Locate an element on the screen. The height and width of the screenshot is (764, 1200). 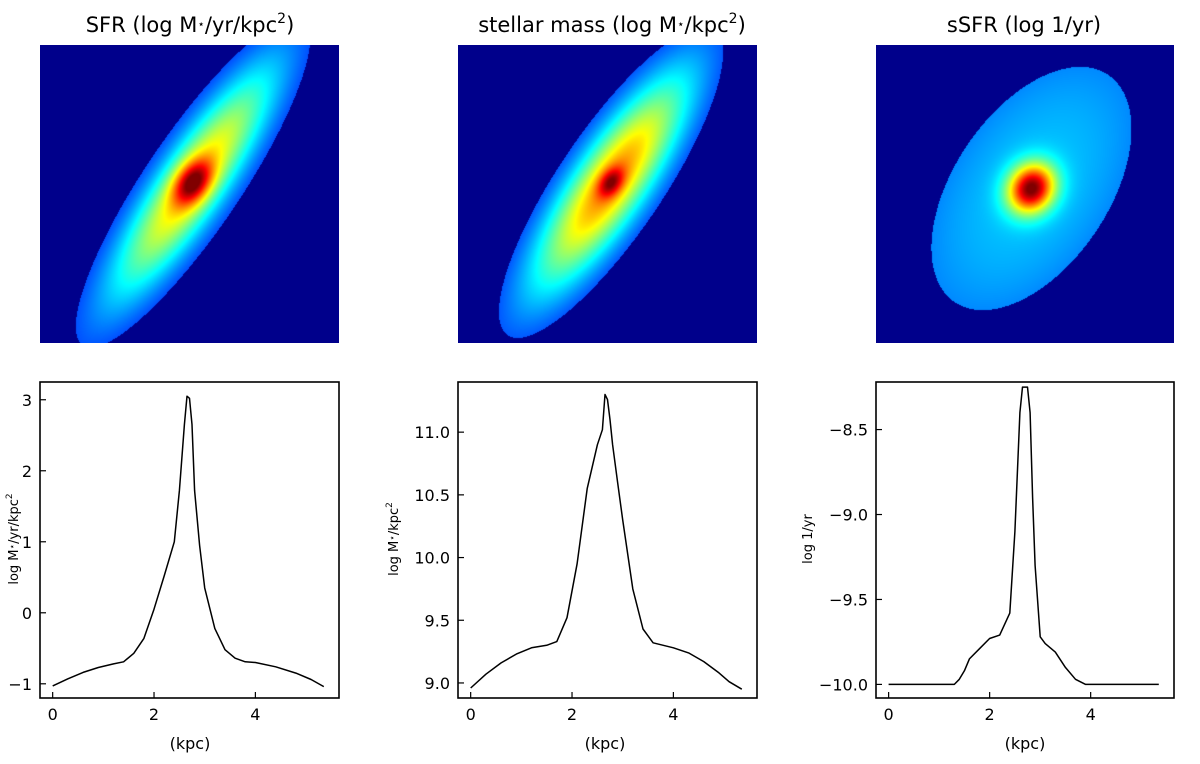
sfr-profile-plot: 0 2 4 −1 0 1 2 3 (kpc) log M⋆/yr/kpc2 is located at coordinates (172, 567).